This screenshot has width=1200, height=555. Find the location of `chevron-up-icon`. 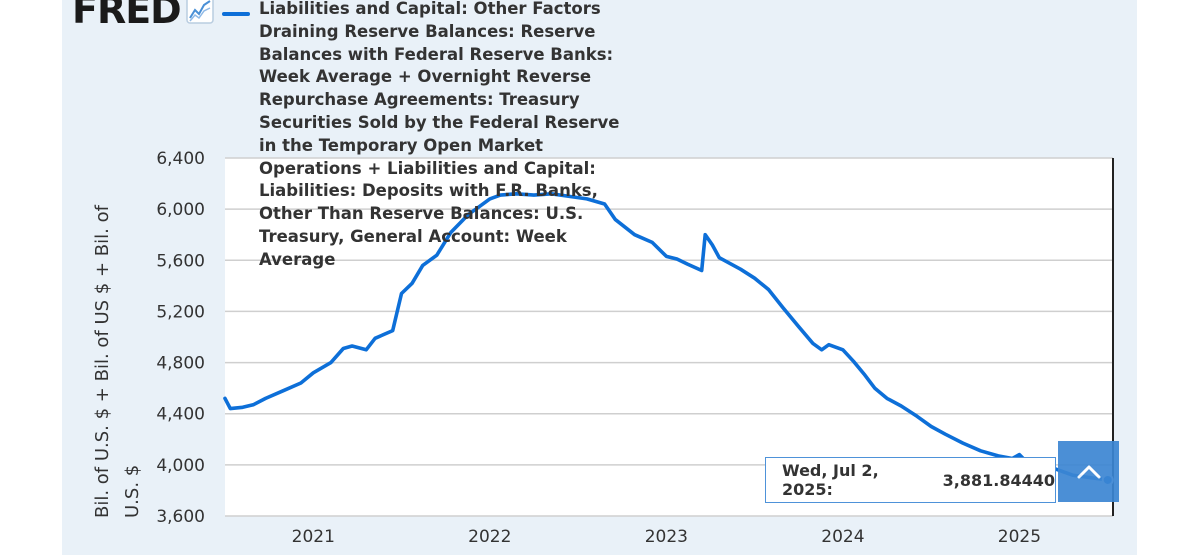

chevron-up-icon is located at coordinates (1088, 471).